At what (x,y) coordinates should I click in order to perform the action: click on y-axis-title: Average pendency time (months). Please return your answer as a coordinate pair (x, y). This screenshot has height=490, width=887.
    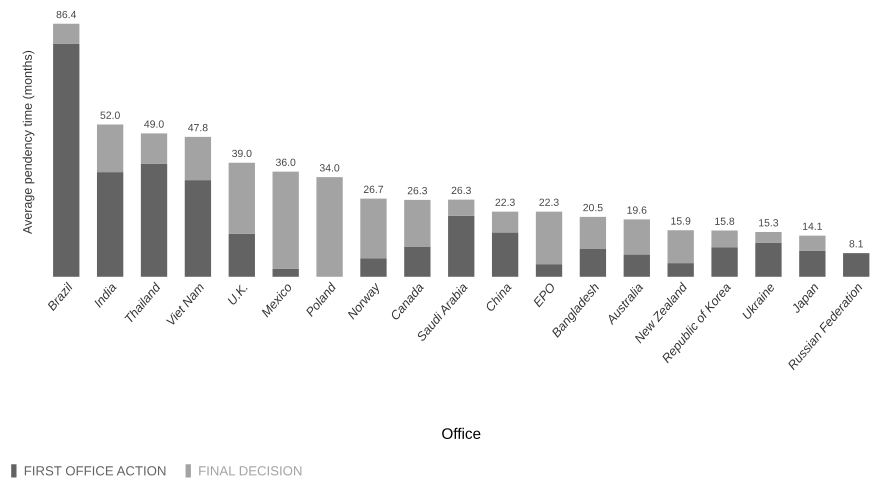
    Looking at the image, I should click on (28, 142).